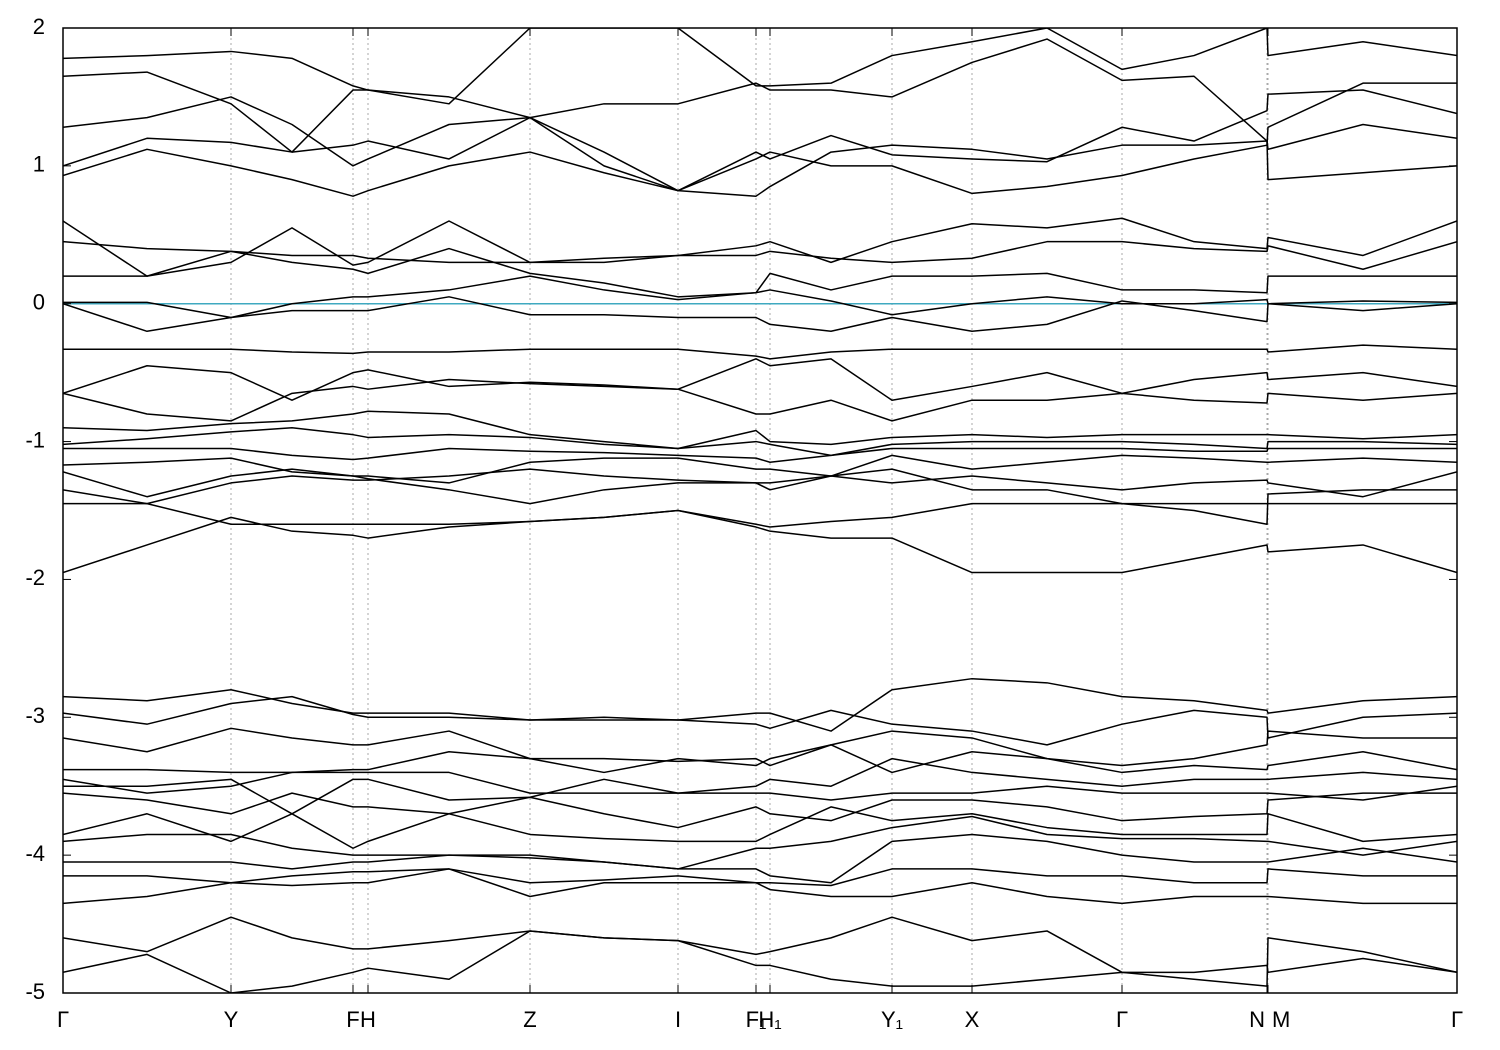 Image resolution: width=1500 pixels, height=1050 pixels. Describe the element at coordinates (35, 715) in the screenshot. I see `y-tick-label: -3` at that location.